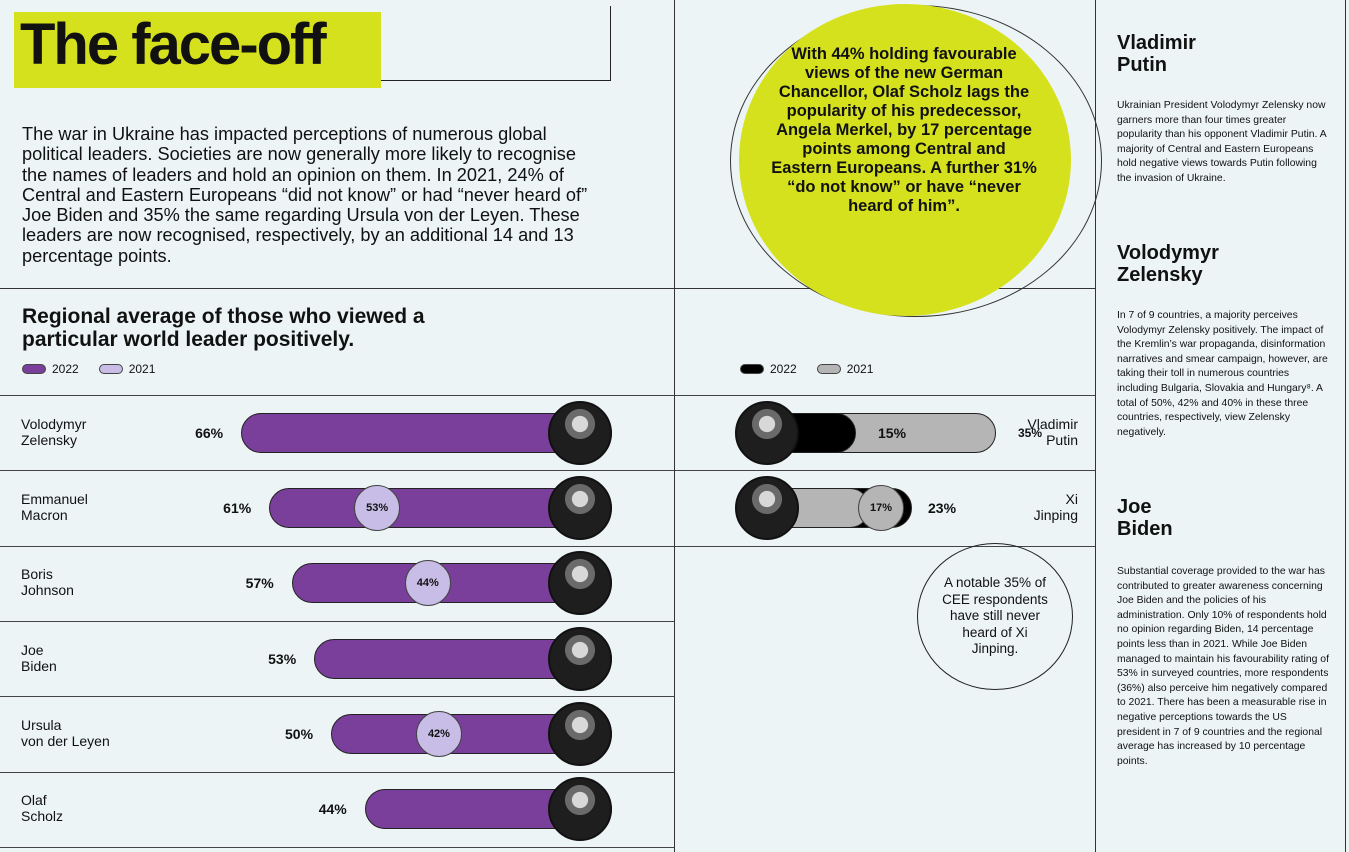  Describe the element at coordinates (54, 423) in the screenshot. I see `leader-name-line: Volodymyr` at that location.